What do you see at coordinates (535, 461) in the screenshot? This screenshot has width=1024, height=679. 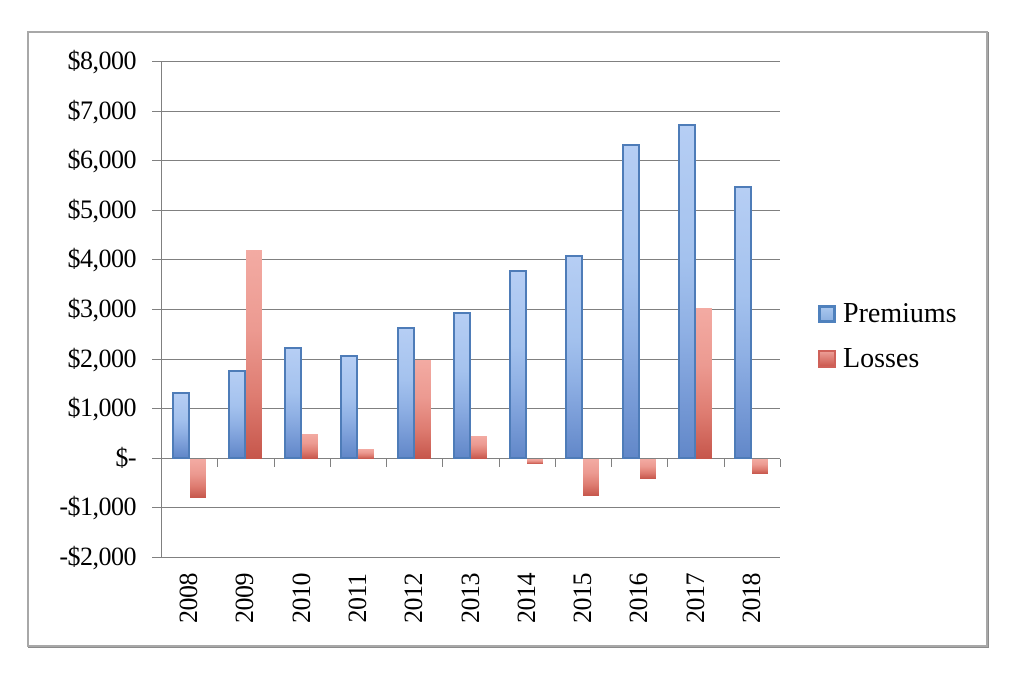 I see `bar-losses-2014` at bounding box center [535, 461].